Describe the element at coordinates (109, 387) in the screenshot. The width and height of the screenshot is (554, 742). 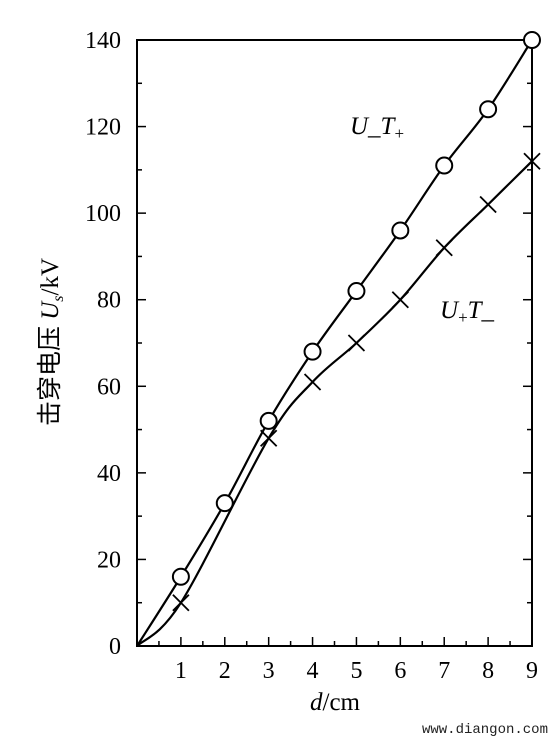
I see `y-tick-label: 60` at that location.